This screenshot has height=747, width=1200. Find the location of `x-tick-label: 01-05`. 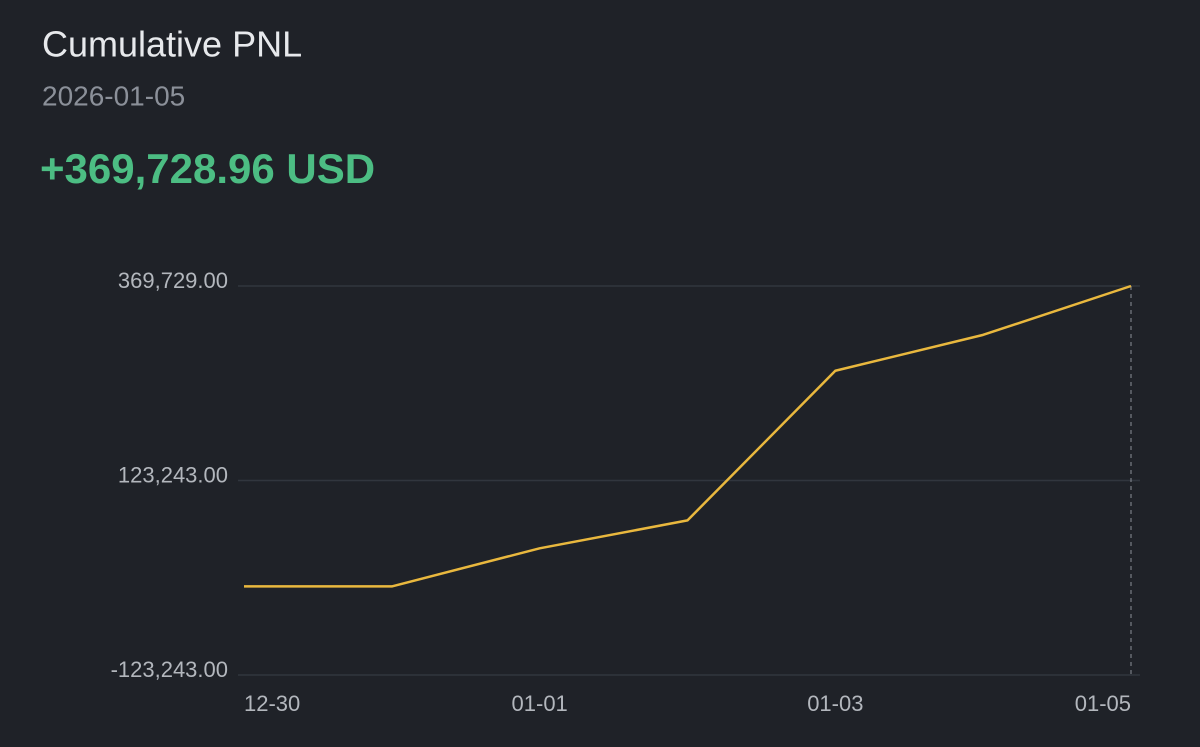

x-tick-label: 01-05 is located at coordinates (1103, 703).